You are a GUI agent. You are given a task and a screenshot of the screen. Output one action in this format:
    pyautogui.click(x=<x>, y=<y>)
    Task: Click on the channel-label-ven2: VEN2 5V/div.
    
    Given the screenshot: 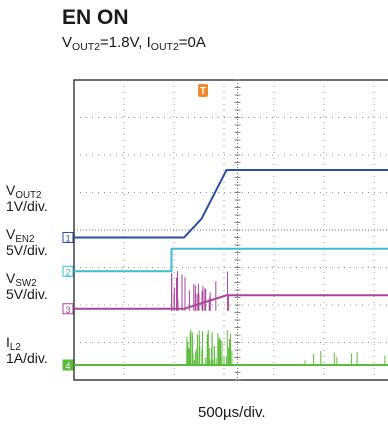 What is the action you would take?
    pyautogui.click(x=27, y=242)
    